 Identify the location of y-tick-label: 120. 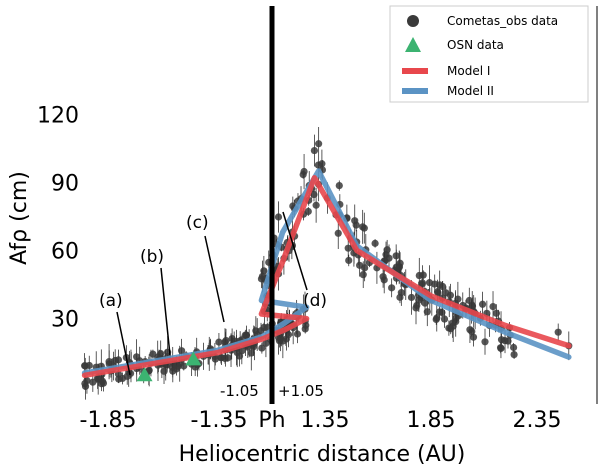
(58, 115).